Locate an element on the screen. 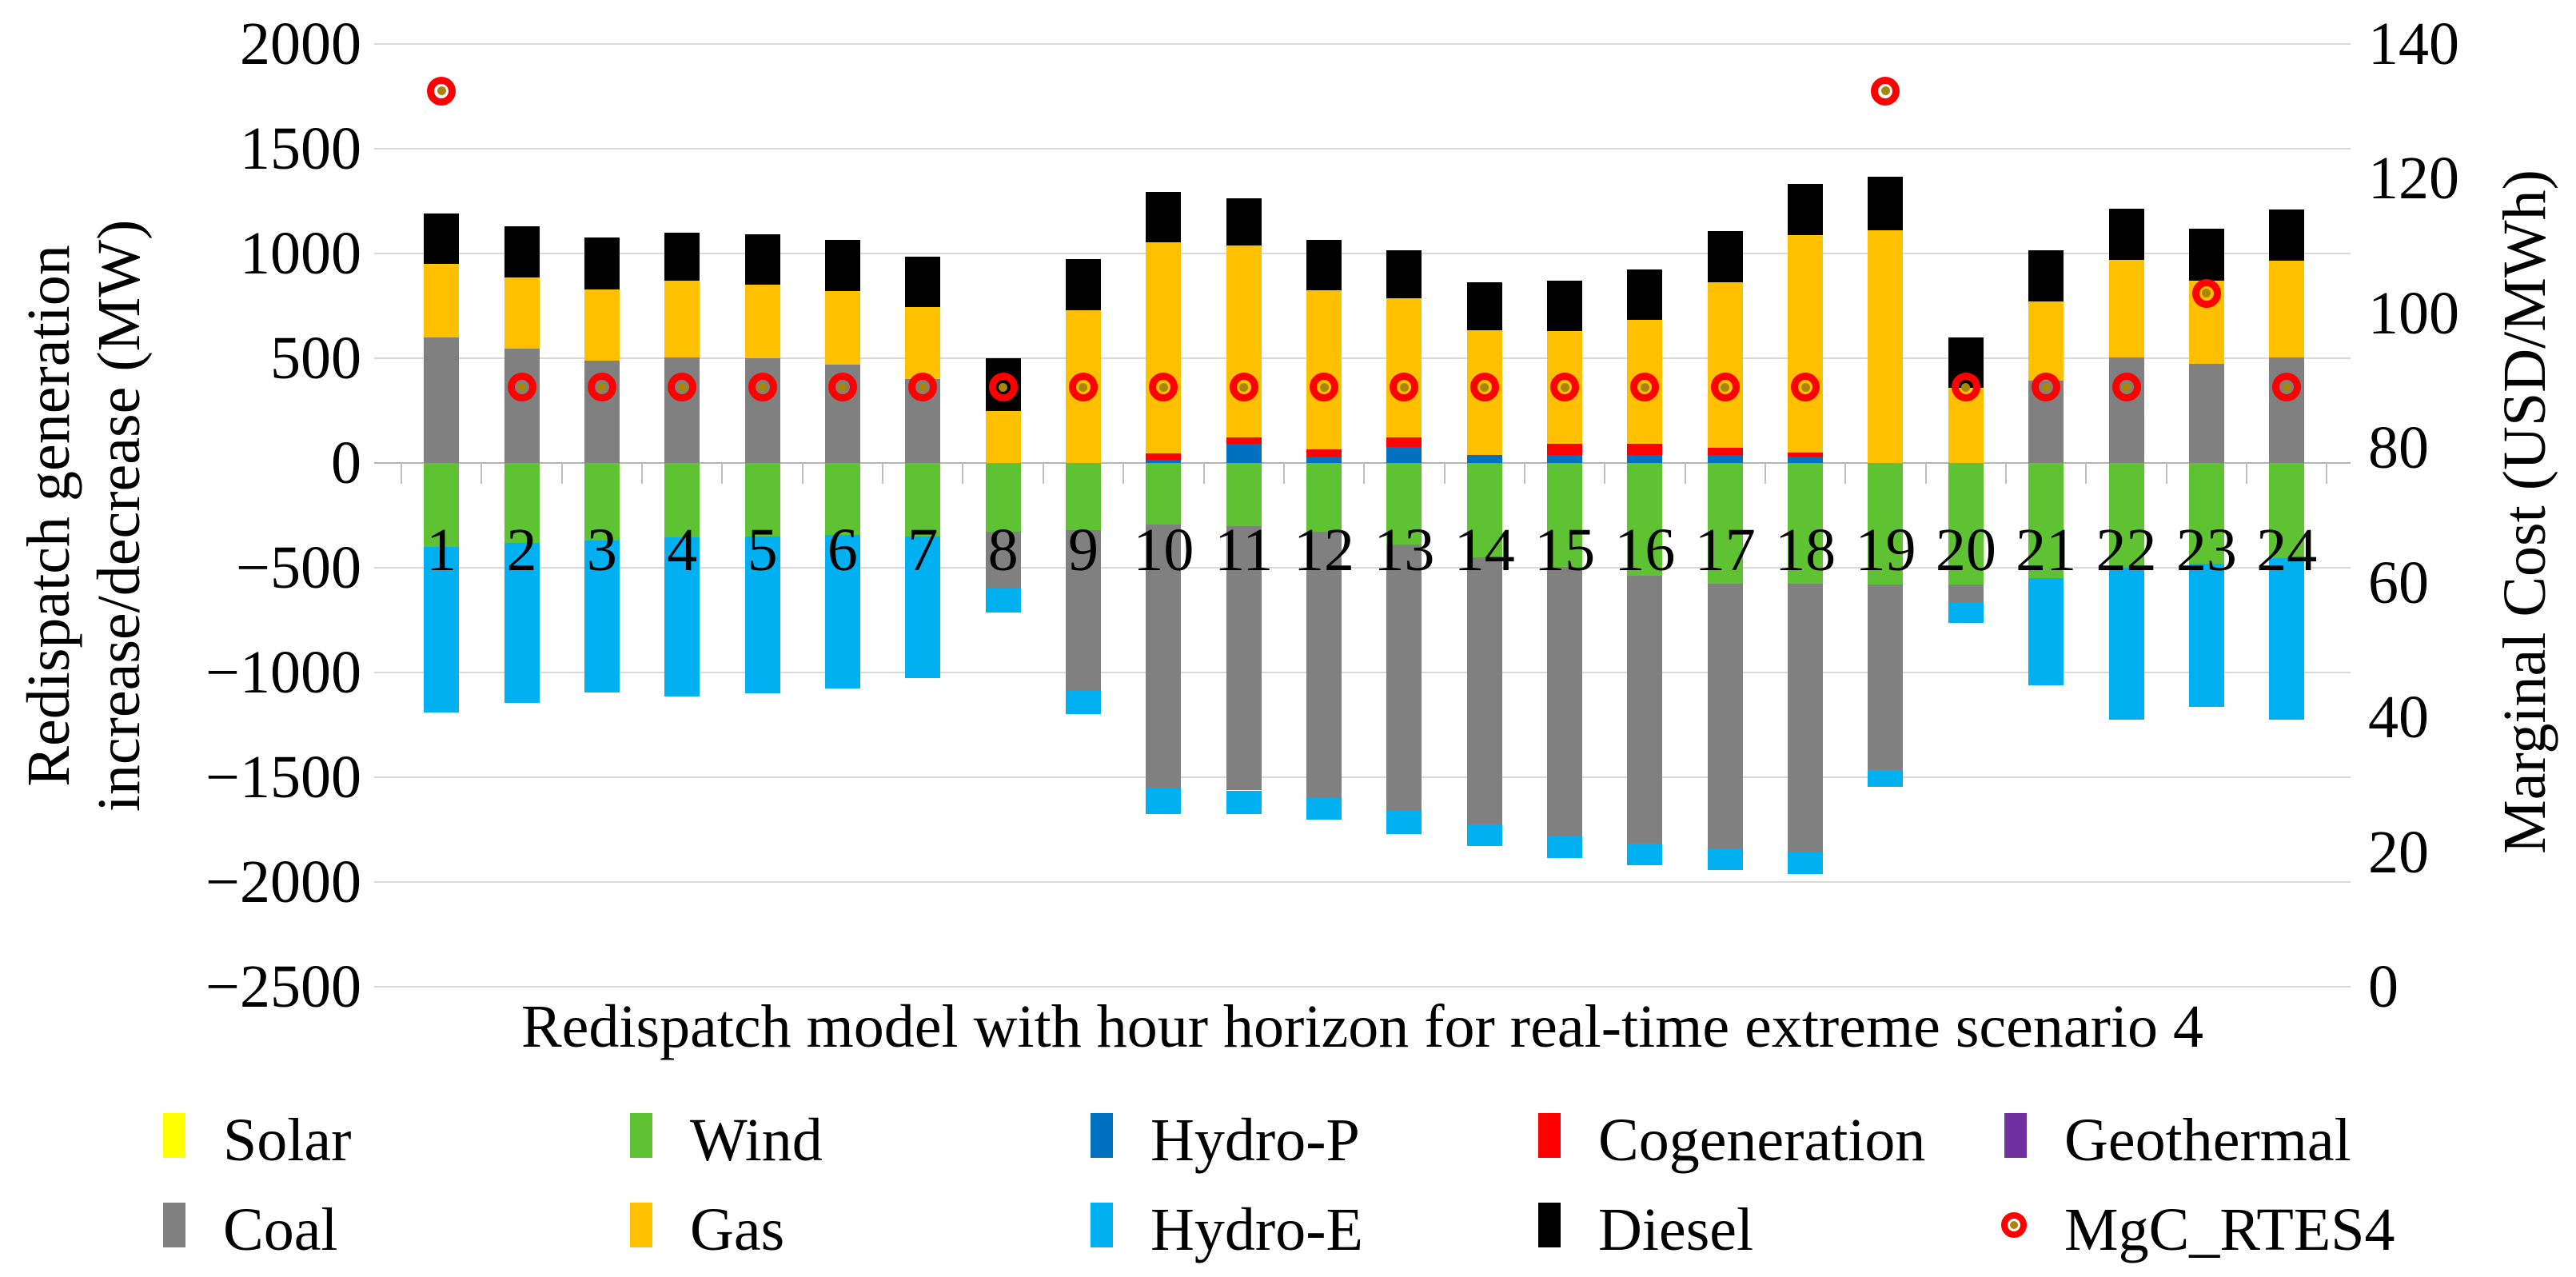 The height and width of the screenshot is (1277, 2576). legend-label-diesel: Diesel is located at coordinates (1676, 1229).